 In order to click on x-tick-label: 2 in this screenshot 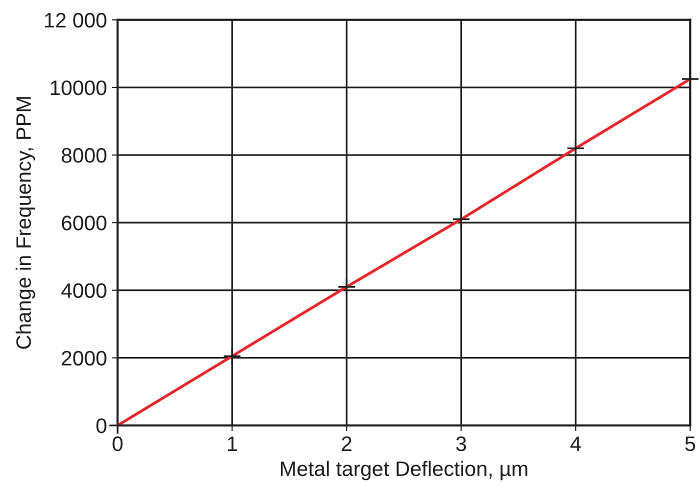, I will do `click(347, 443)`.